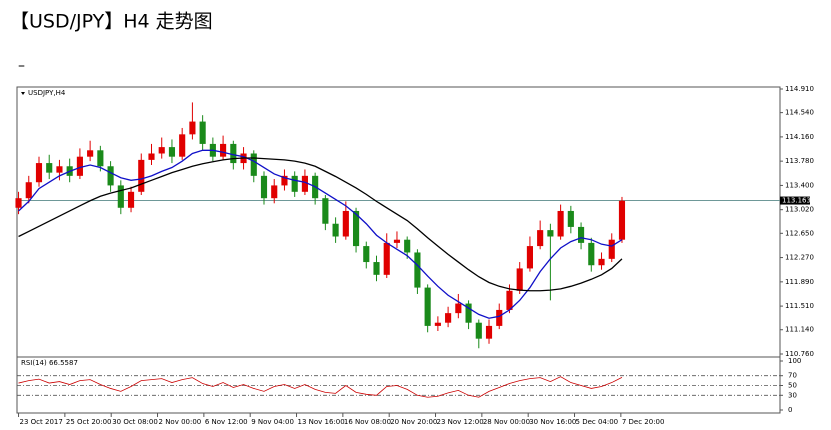 The image size is (831, 430). Describe the element at coordinates (792, 386) in the screenshot. I see `rsi-tick-label: 50` at that location.